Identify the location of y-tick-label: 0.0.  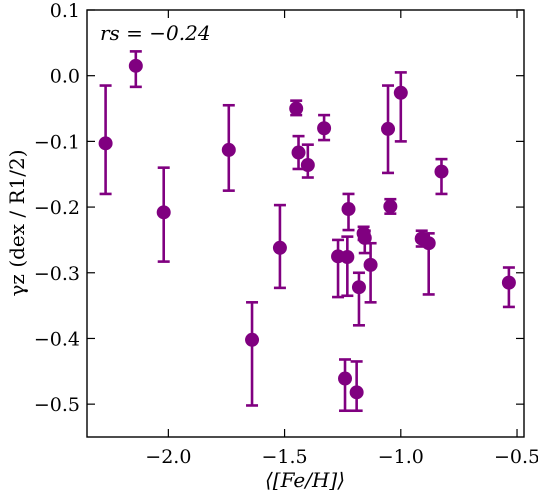
(65, 77).